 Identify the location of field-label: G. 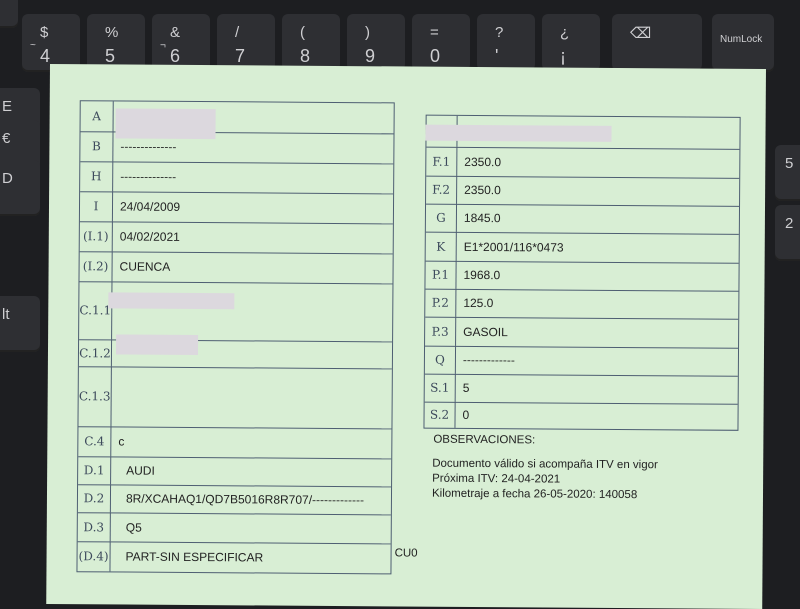
(441, 218).